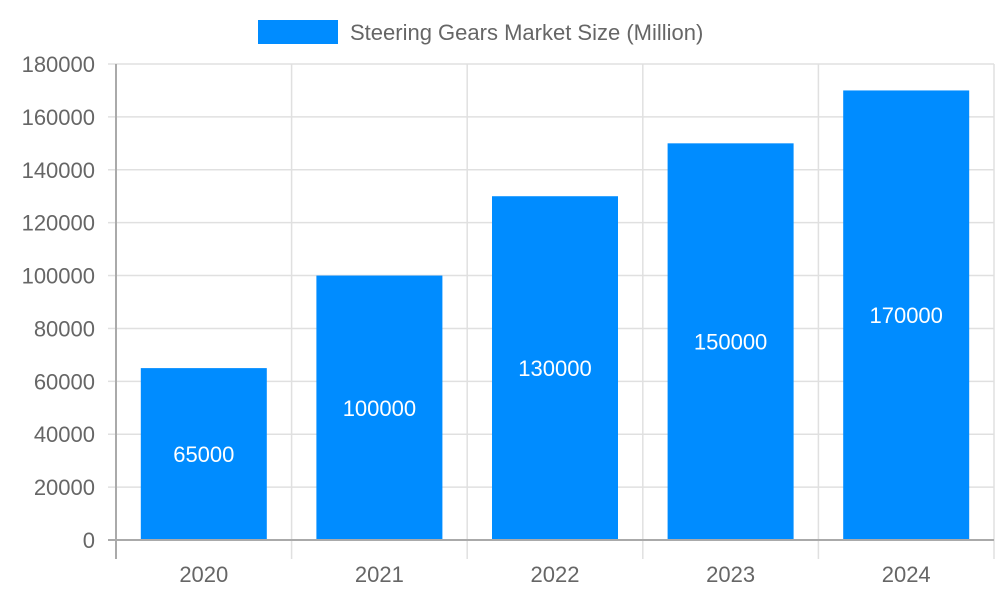  I want to click on bar-2024, so click(906, 315).